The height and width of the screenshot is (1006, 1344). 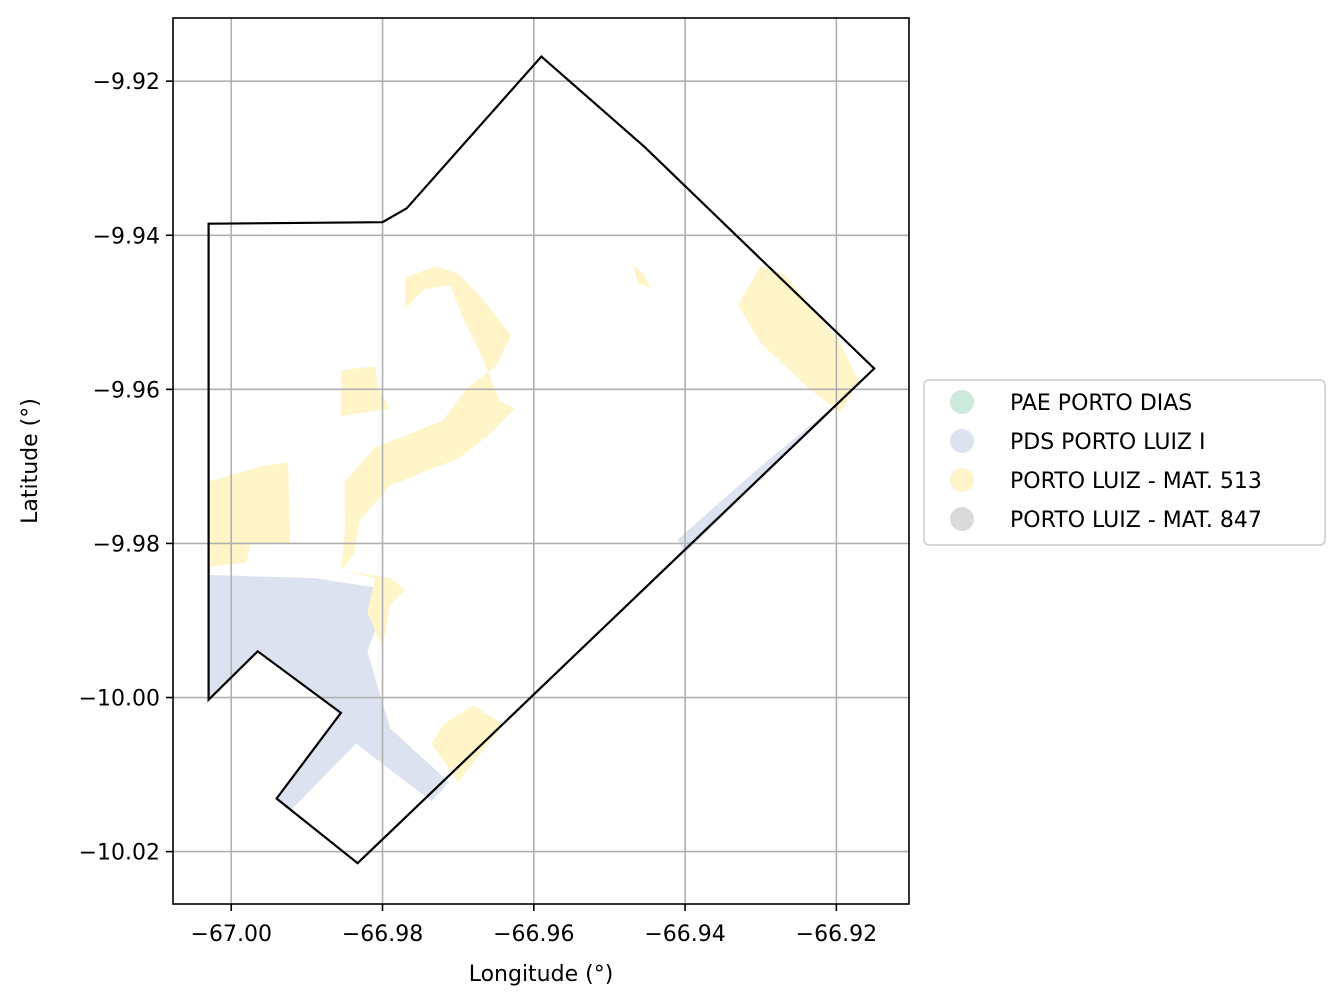 I want to click on x-tick-label-0: −67.00, so click(x=231, y=934).